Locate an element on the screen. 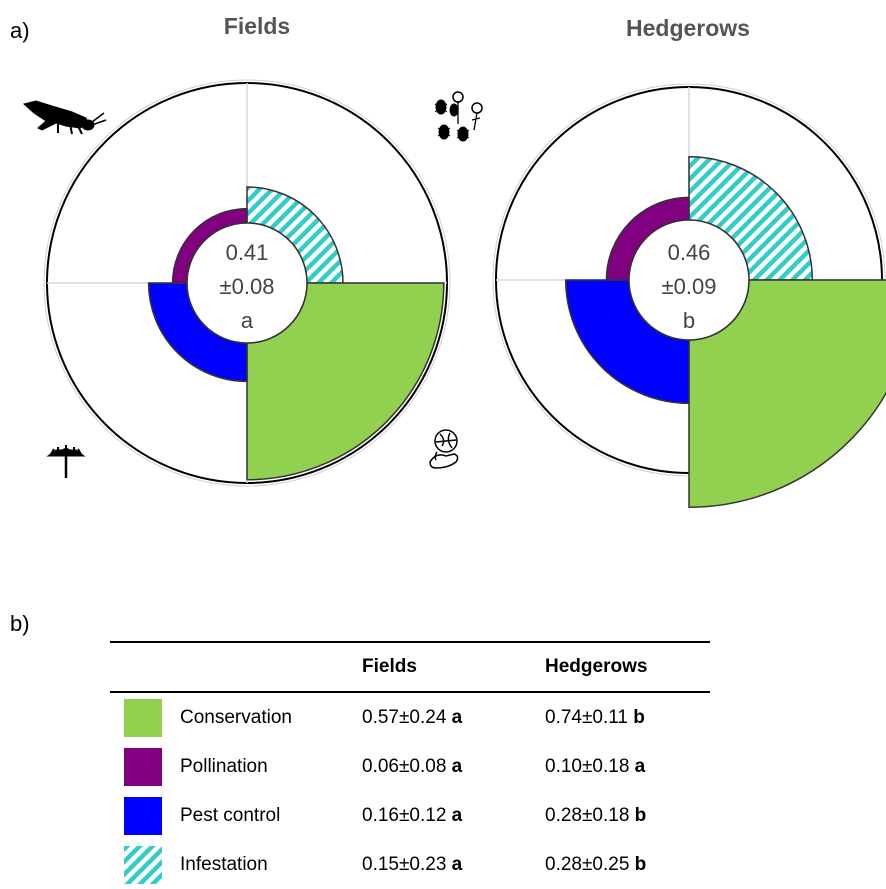 This screenshot has height=889, width=886. row-label: Infestation is located at coordinates (224, 864).